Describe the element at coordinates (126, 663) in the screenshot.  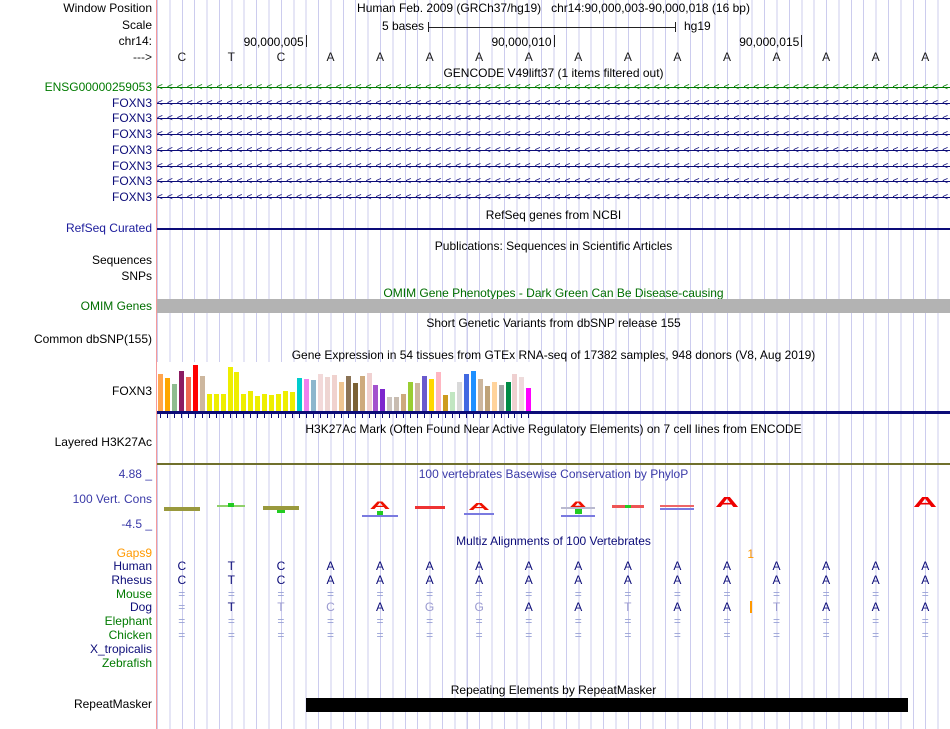
I see `species-label: Zebrafish` at that location.